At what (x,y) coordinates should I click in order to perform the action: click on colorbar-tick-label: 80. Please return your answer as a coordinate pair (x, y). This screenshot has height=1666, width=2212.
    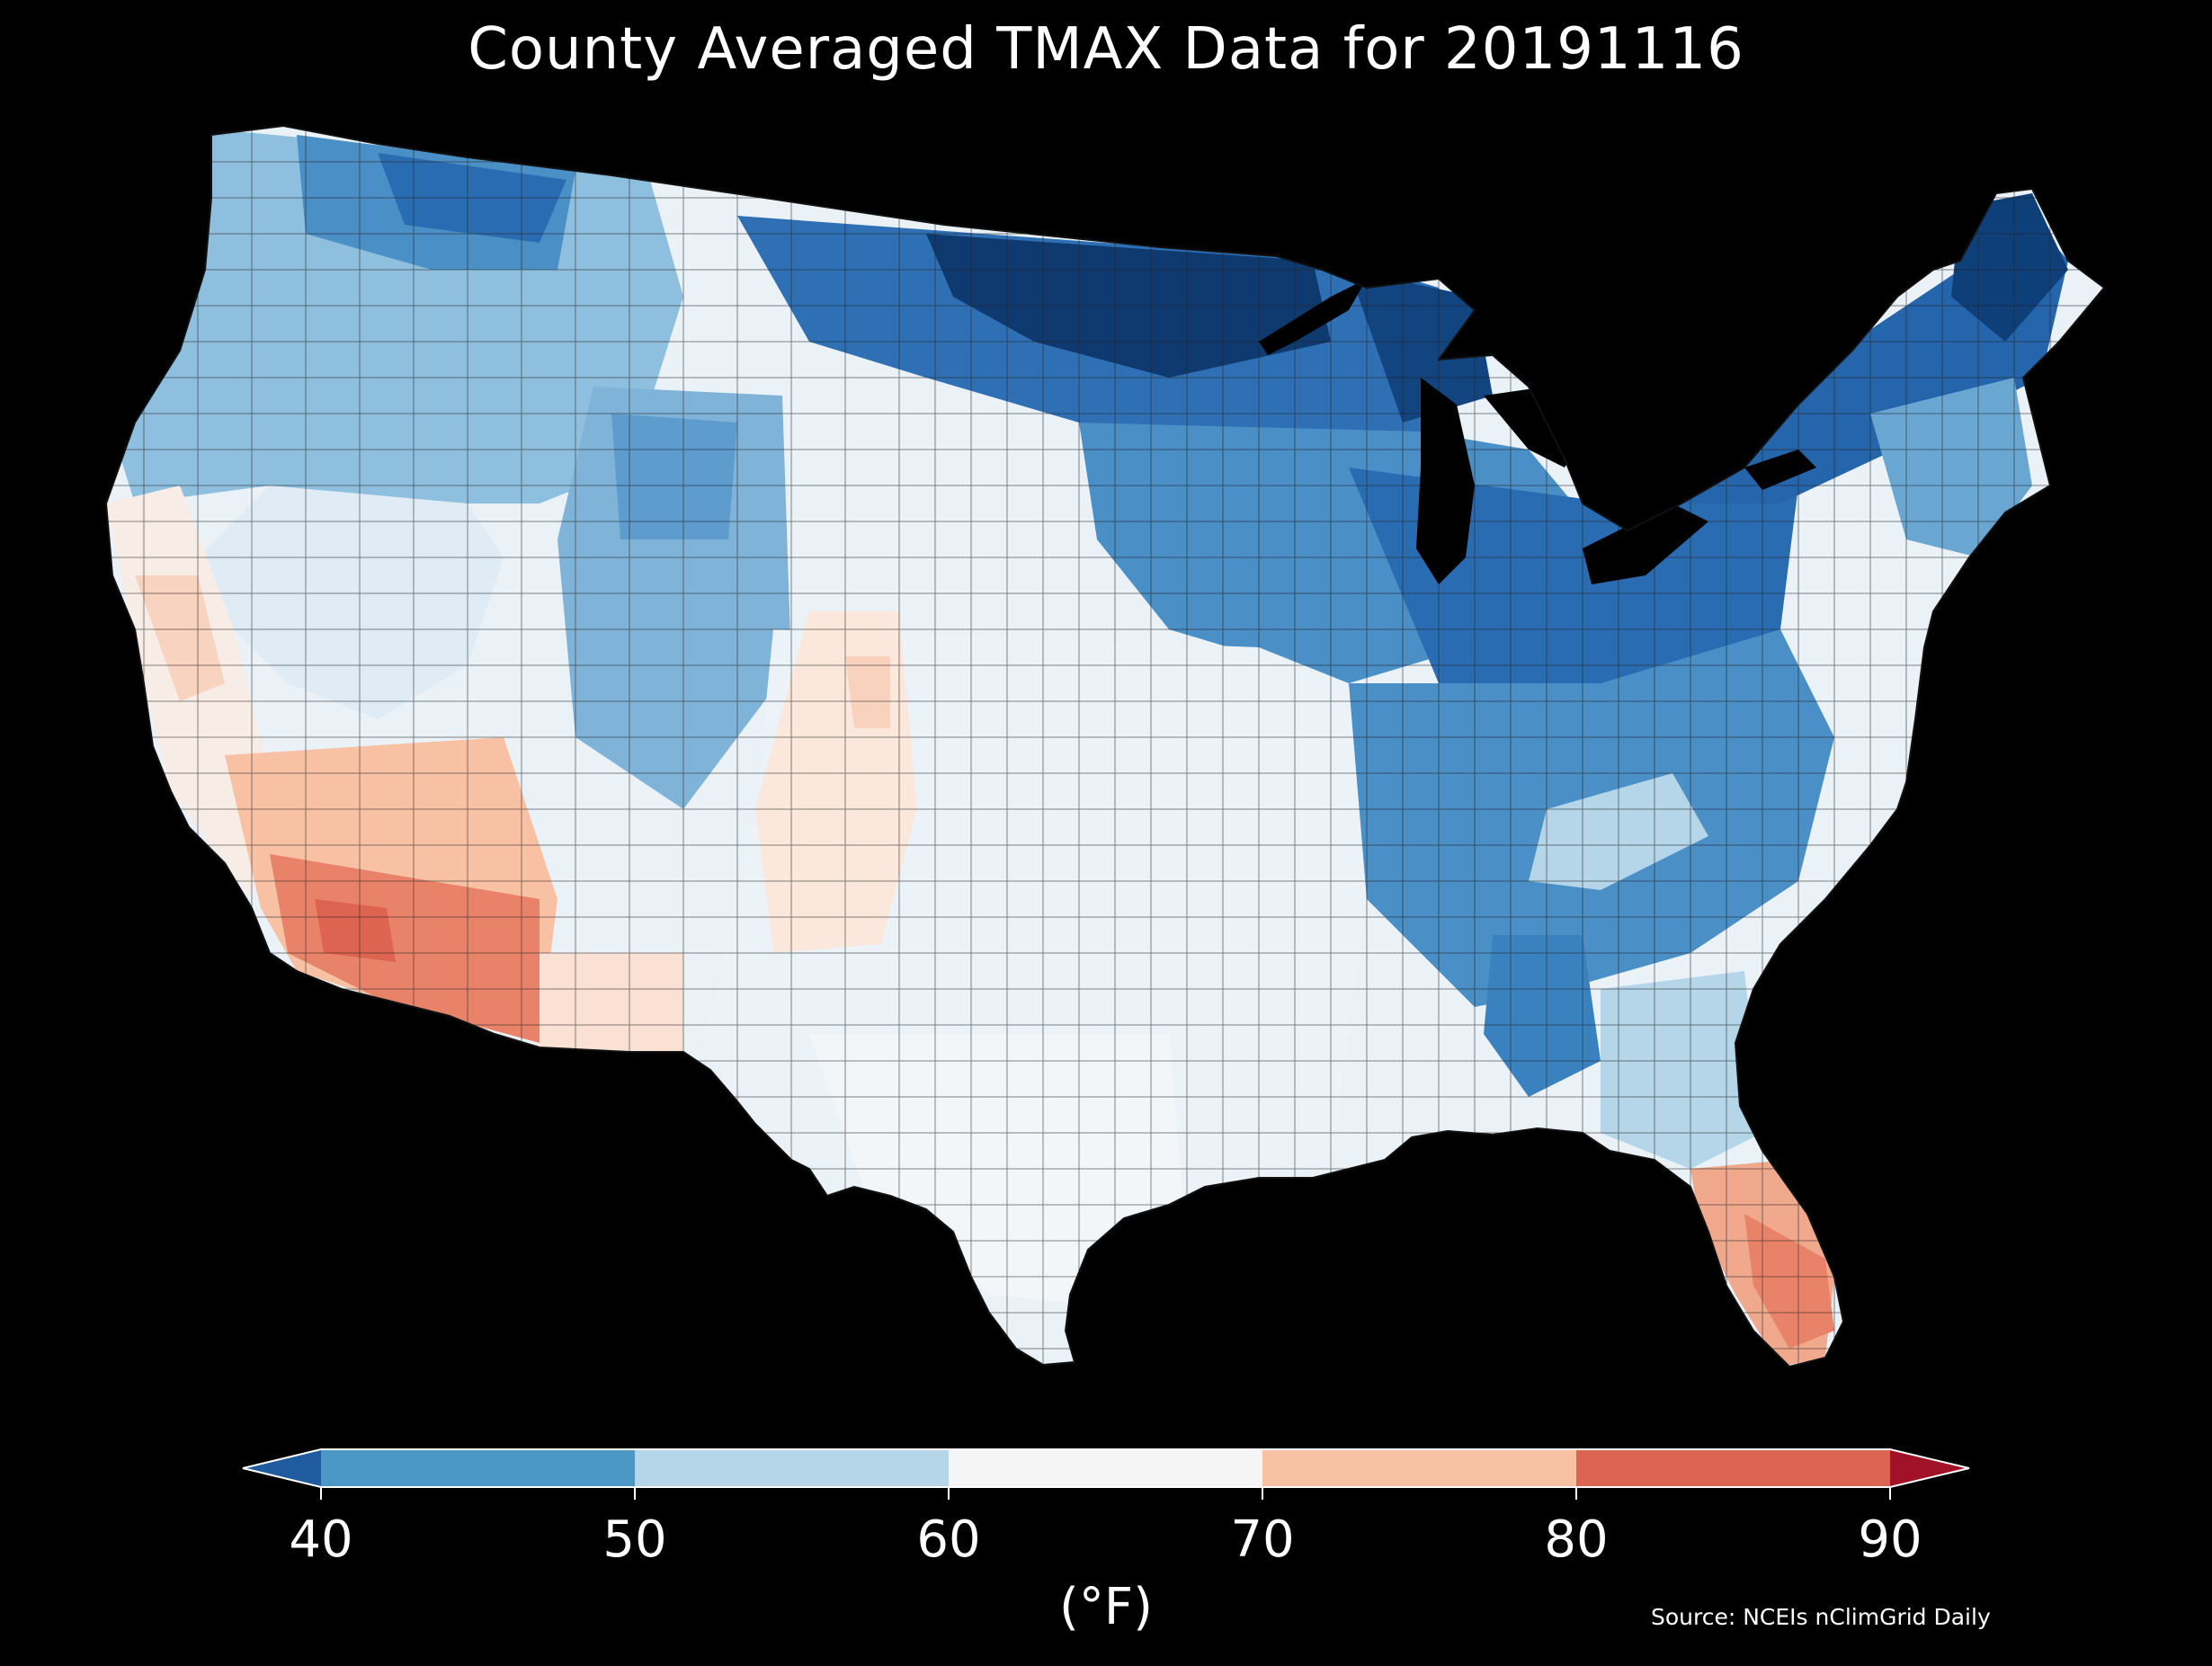
    Looking at the image, I should click on (1576, 1540).